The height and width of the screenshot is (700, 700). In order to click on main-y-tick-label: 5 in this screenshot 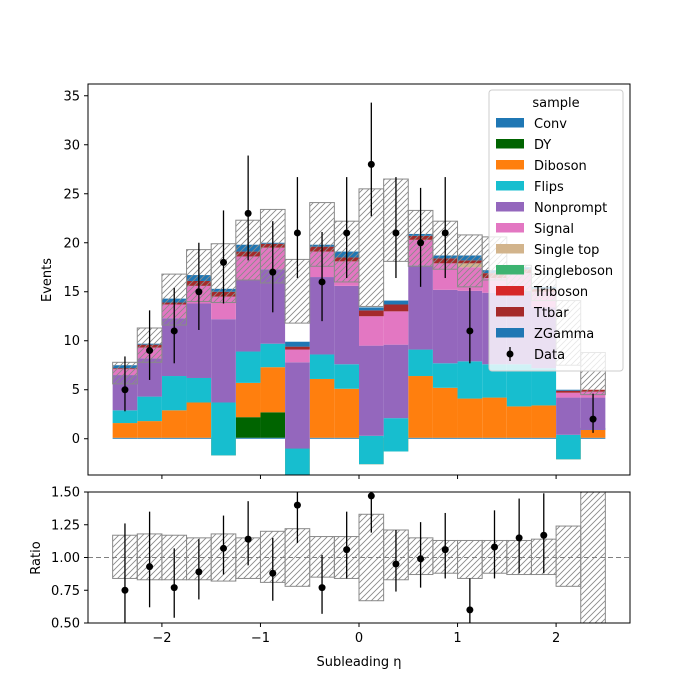, I will do `click(76, 390)`.